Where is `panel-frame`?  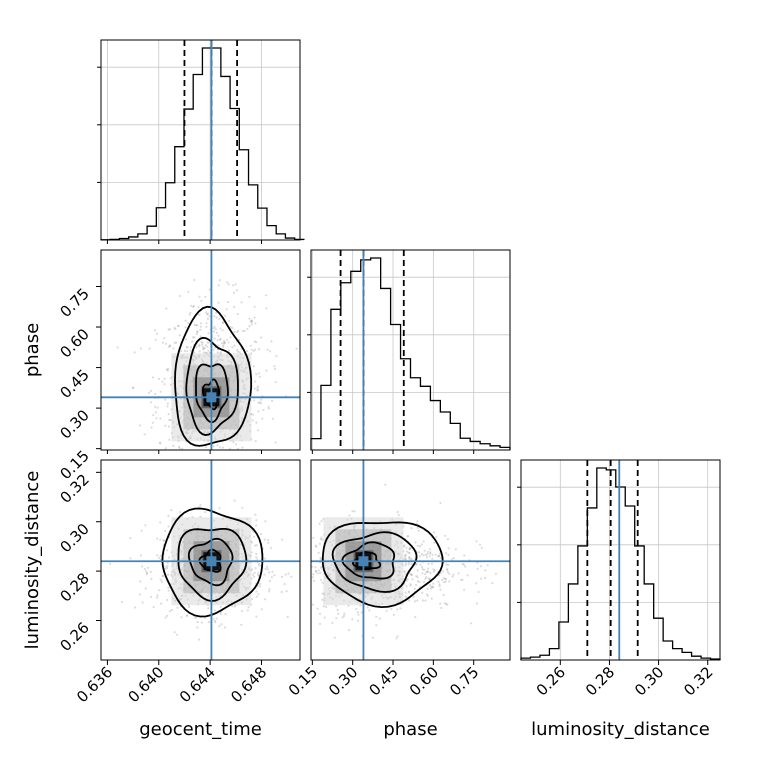 panel-frame is located at coordinates (410, 560).